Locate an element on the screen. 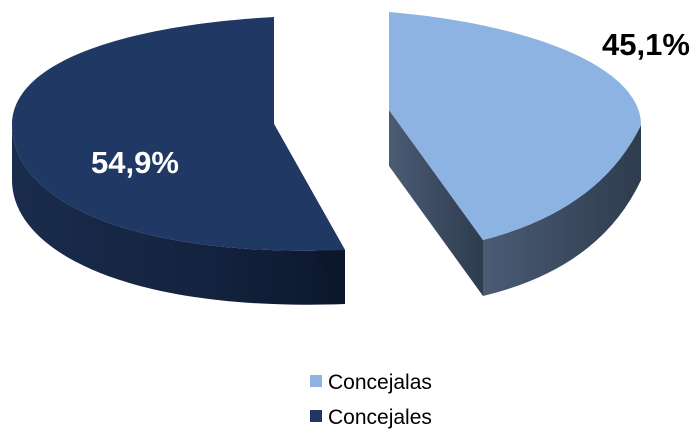  slice-concejalas-rim is located at coordinates (562, 210).